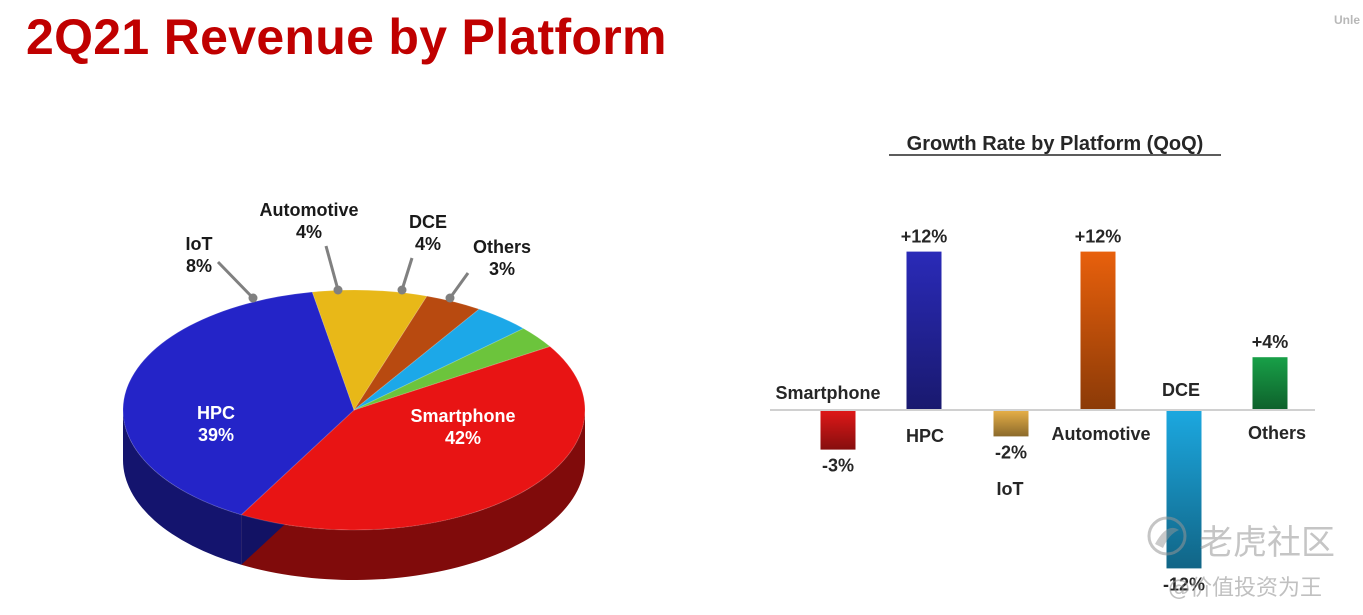 The image size is (1363, 615). Describe the element at coordinates (1181, 390) in the screenshot. I see `bar-category-dce: DCE` at that location.